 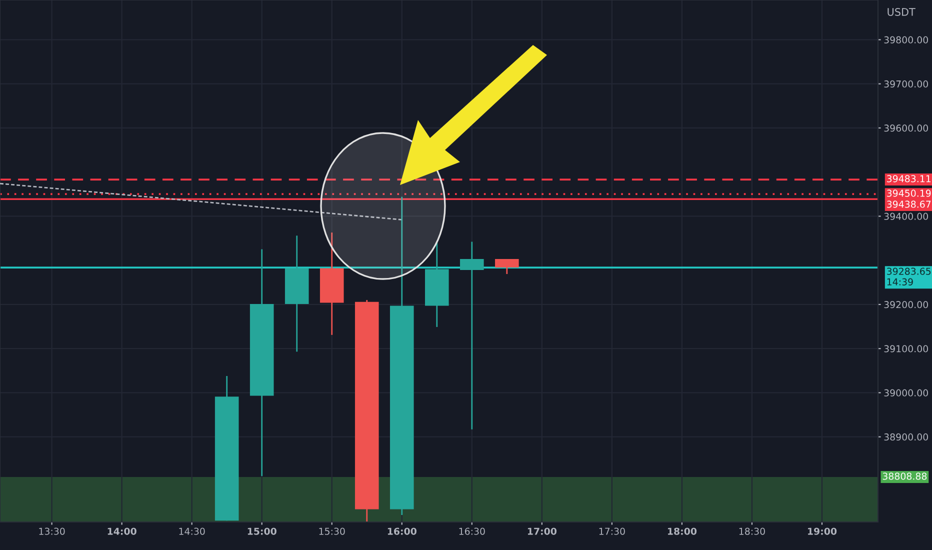 What do you see at coordinates (332, 531) in the screenshot?
I see `x-tick-label: 15:30` at bounding box center [332, 531].